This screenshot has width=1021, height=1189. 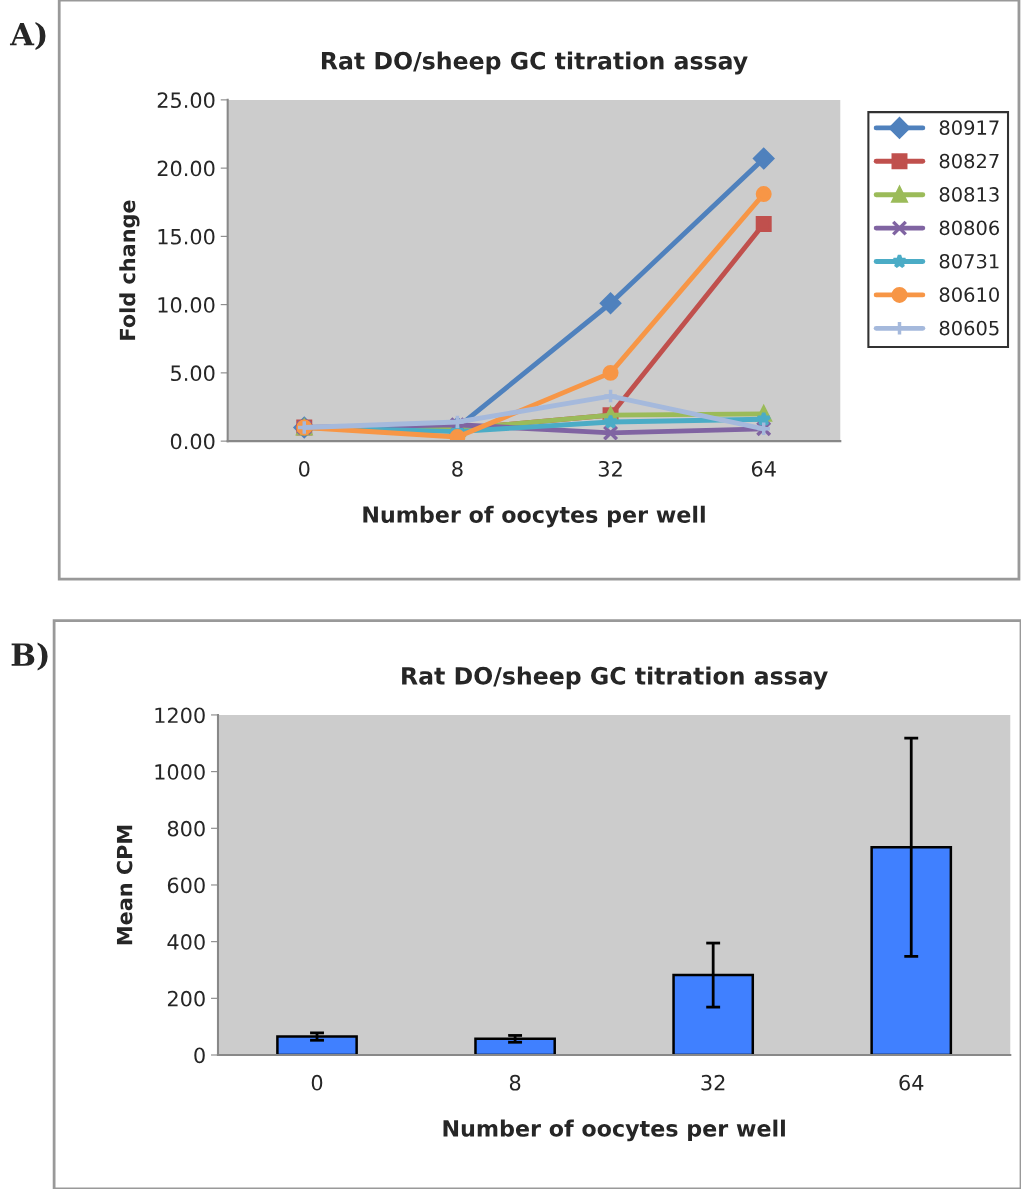 I want to click on legend-label: 80827, so click(x=969, y=161).